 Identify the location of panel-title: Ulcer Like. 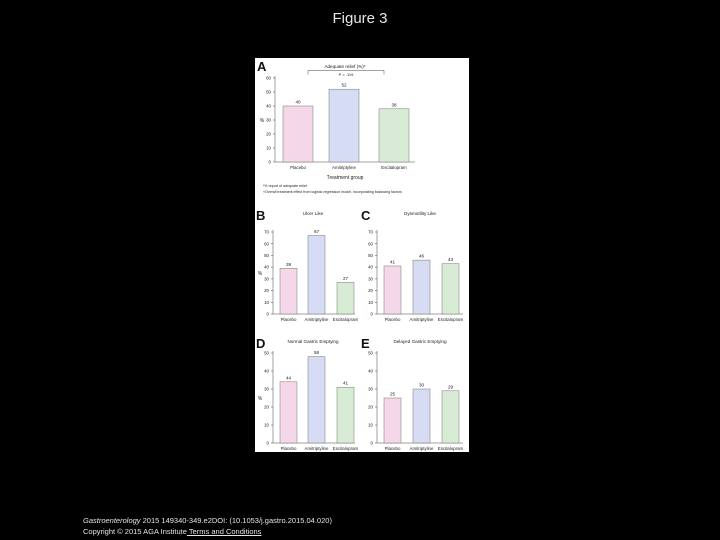
(313, 213).